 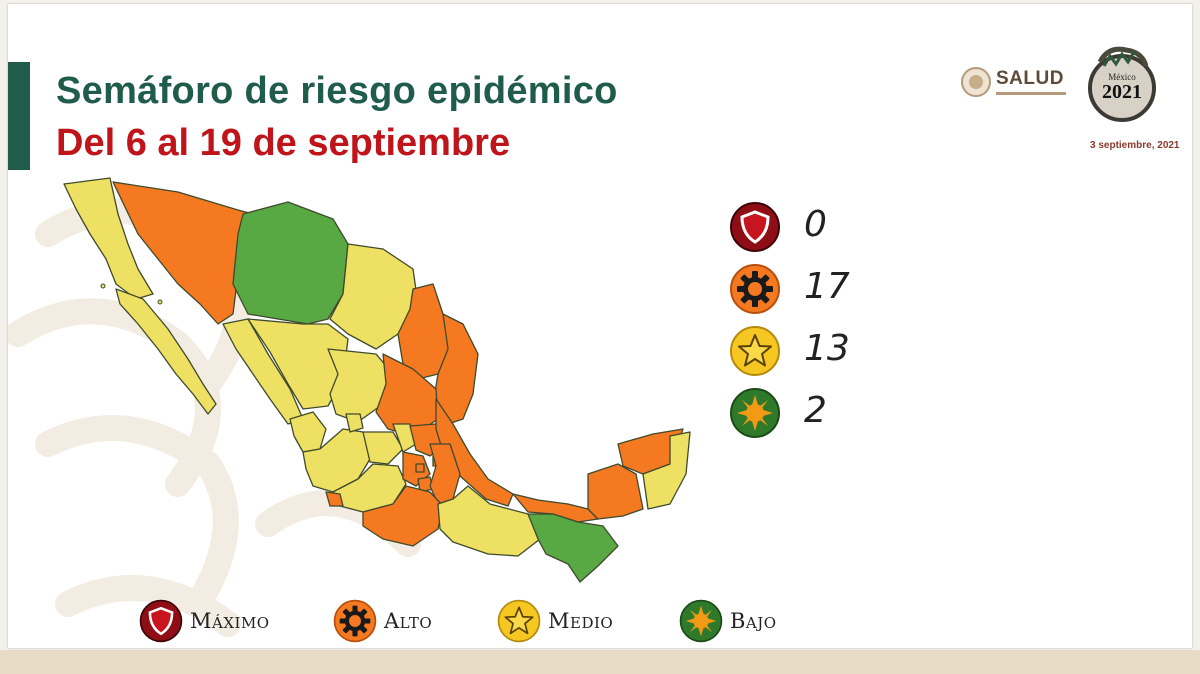 I want to click on salud-logo: SALUD, so click(x=1016, y=83).